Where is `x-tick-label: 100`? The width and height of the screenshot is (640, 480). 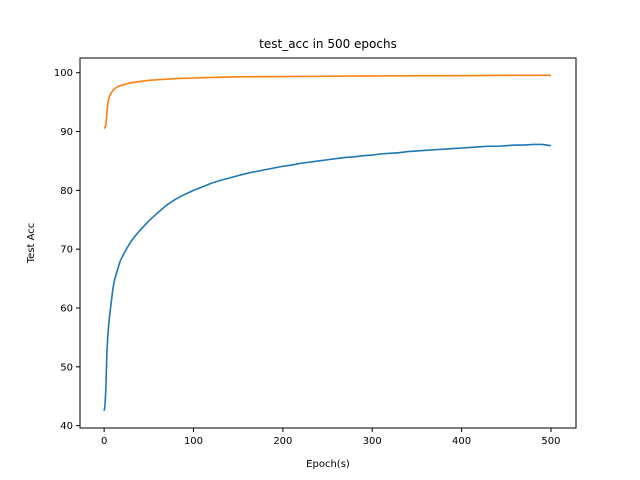
x-tick-label: 100 is located at coordinates (193, 441).